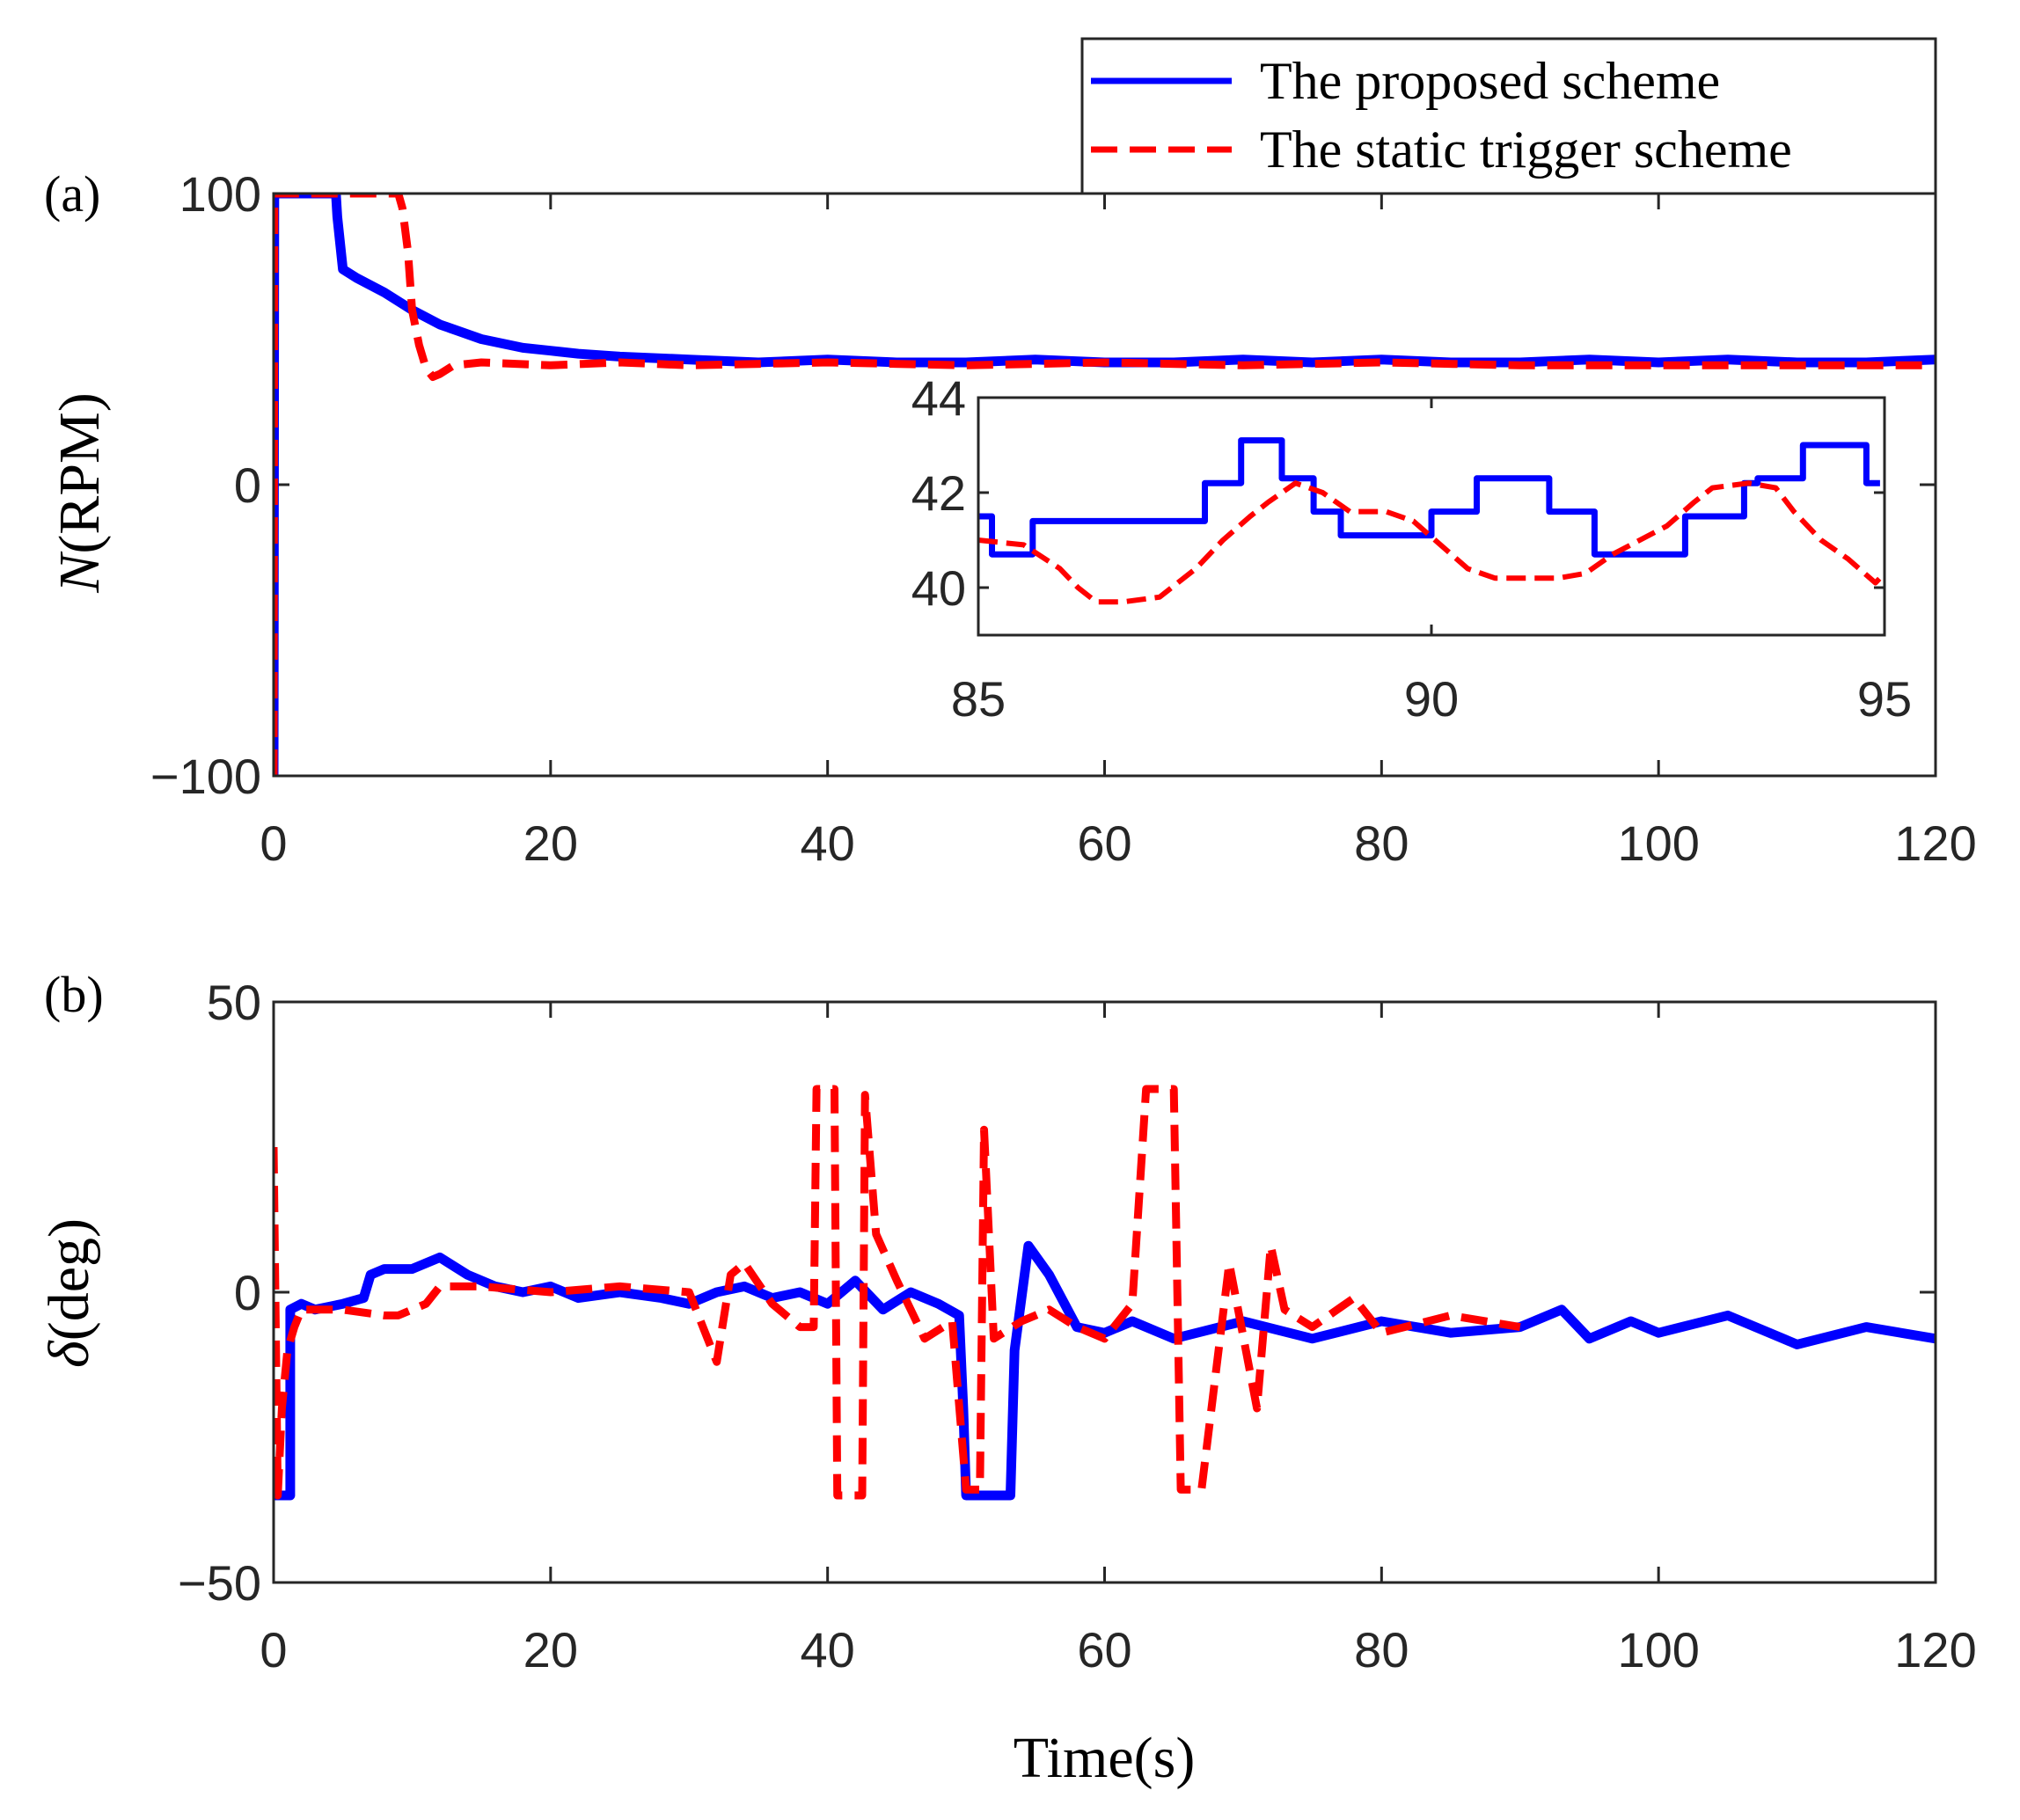 The width and height of the screenshot is (2020, 1820). I want to click on panel-b-ytick-label: 50, so click(234, 1002).